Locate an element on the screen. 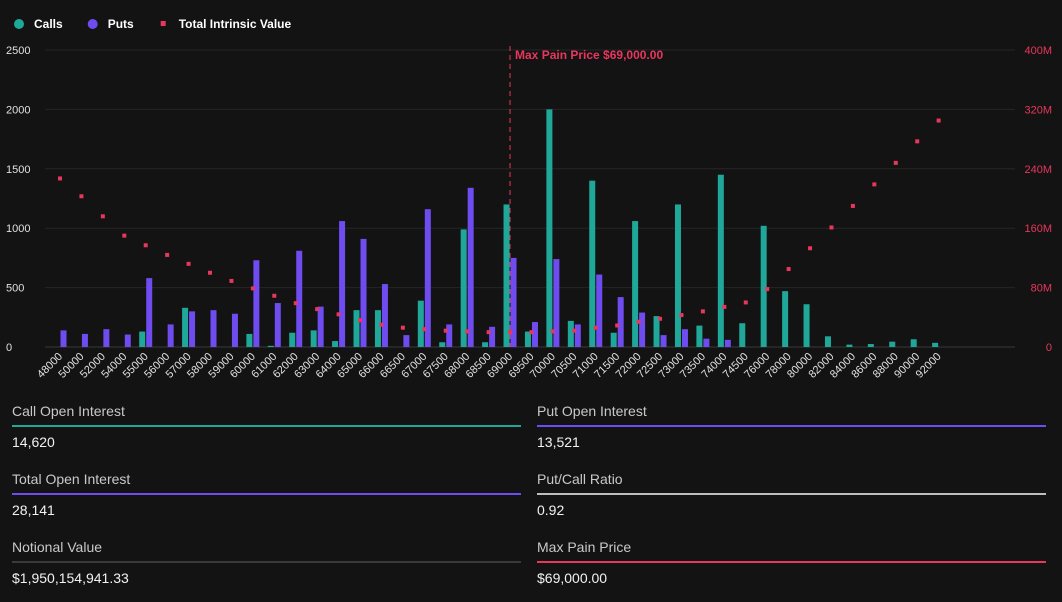 The width and height of the screenshot is (1062, 602). legend-label: Puts is located at coordinates (121, 24).